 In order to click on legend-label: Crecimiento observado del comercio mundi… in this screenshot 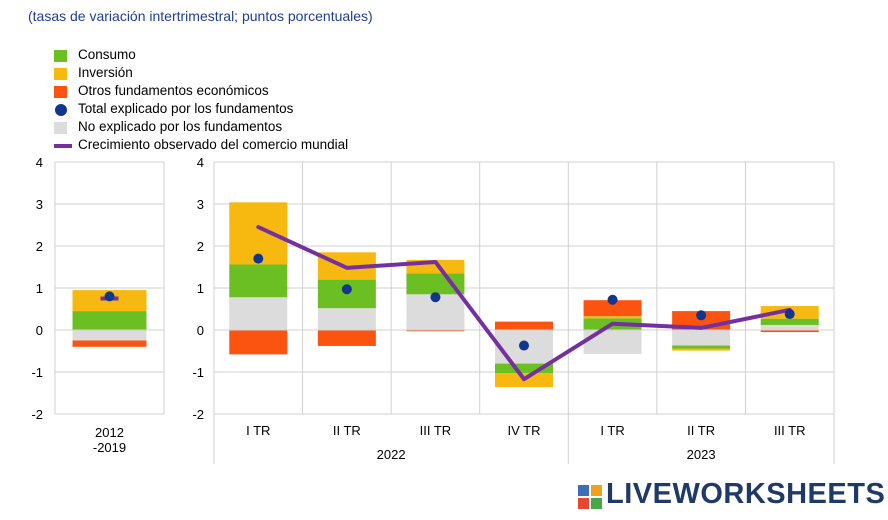, I will do `click(213, 144)`.